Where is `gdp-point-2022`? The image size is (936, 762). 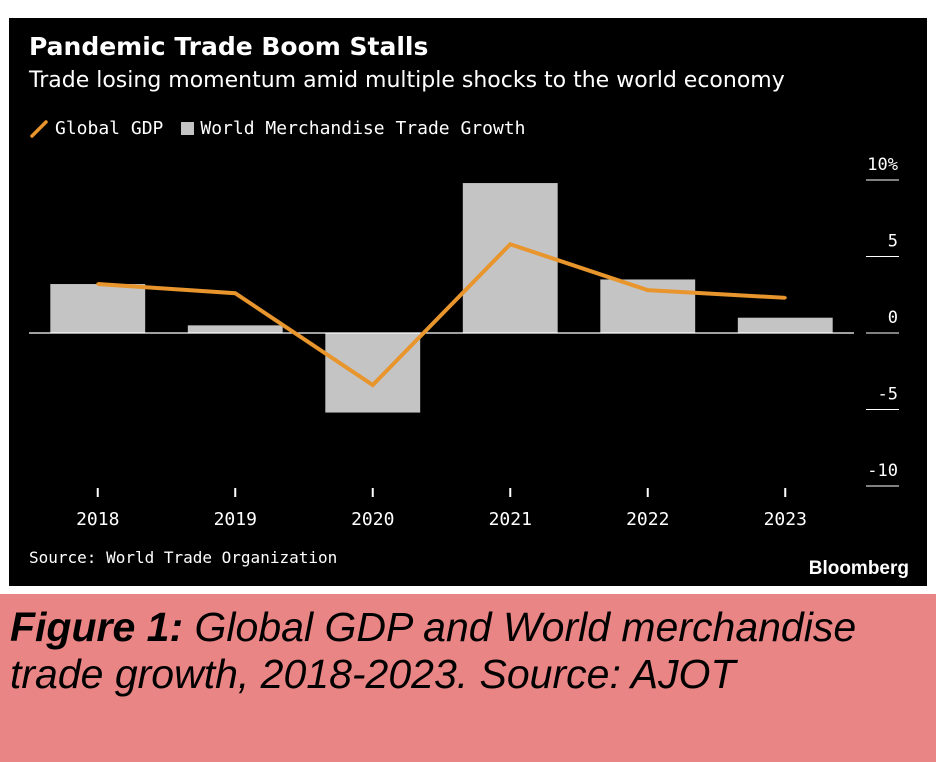 gdp-point-2022 is located at coordinates (648, 290).